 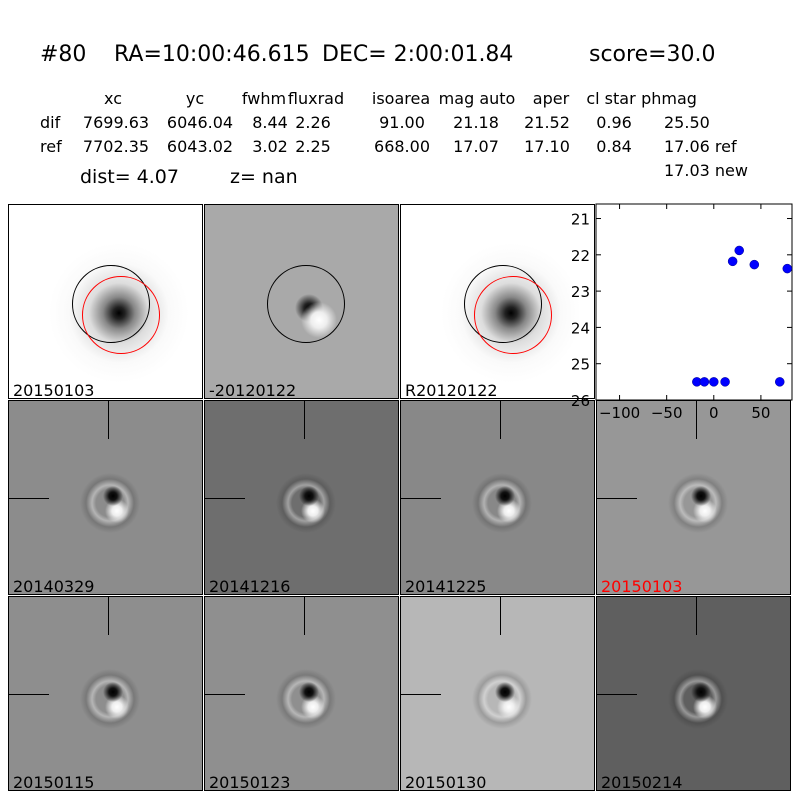 What do you see at coordinates (497, 693) in the screenshot?
I see `stamp-epoch: 20150130` at bounding box center [497, 693].